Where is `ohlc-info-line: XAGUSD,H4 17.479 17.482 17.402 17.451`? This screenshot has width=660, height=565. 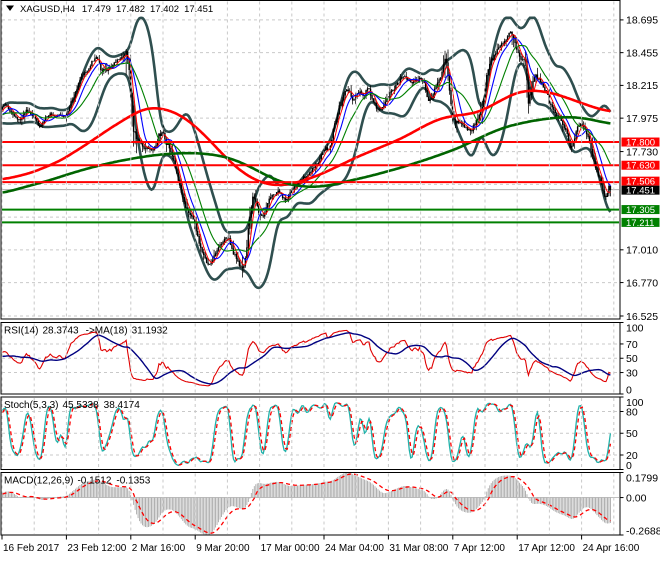
ohlc-info-line: XAGUSD,H4 17.479 17.482 17.402 17.451 is located at coordinates (109, 9).